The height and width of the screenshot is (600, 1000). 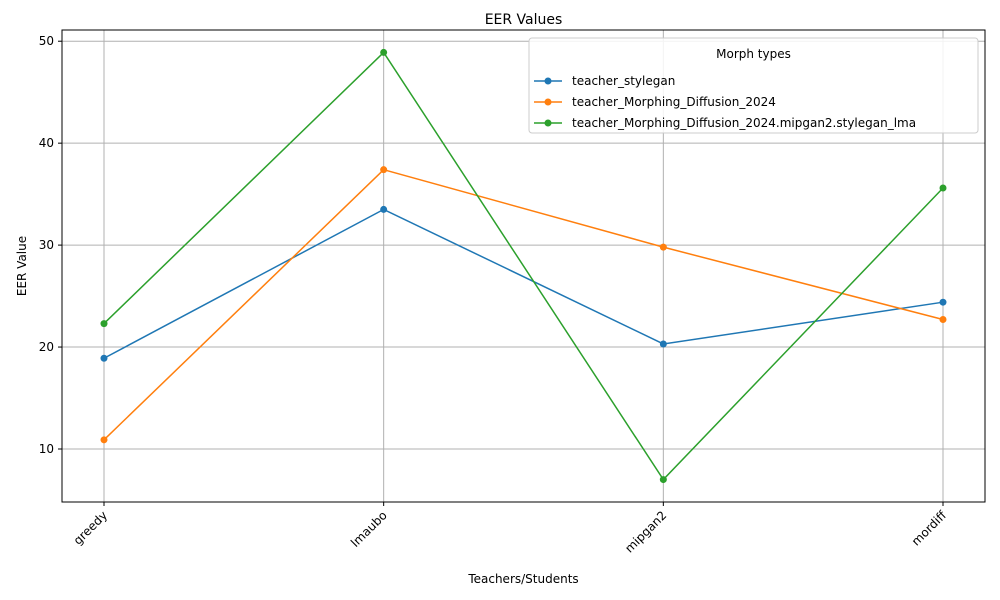 I want to click on legend-item: teacher_Morphing_Diffusion_2024, so click(x=655, y=102).